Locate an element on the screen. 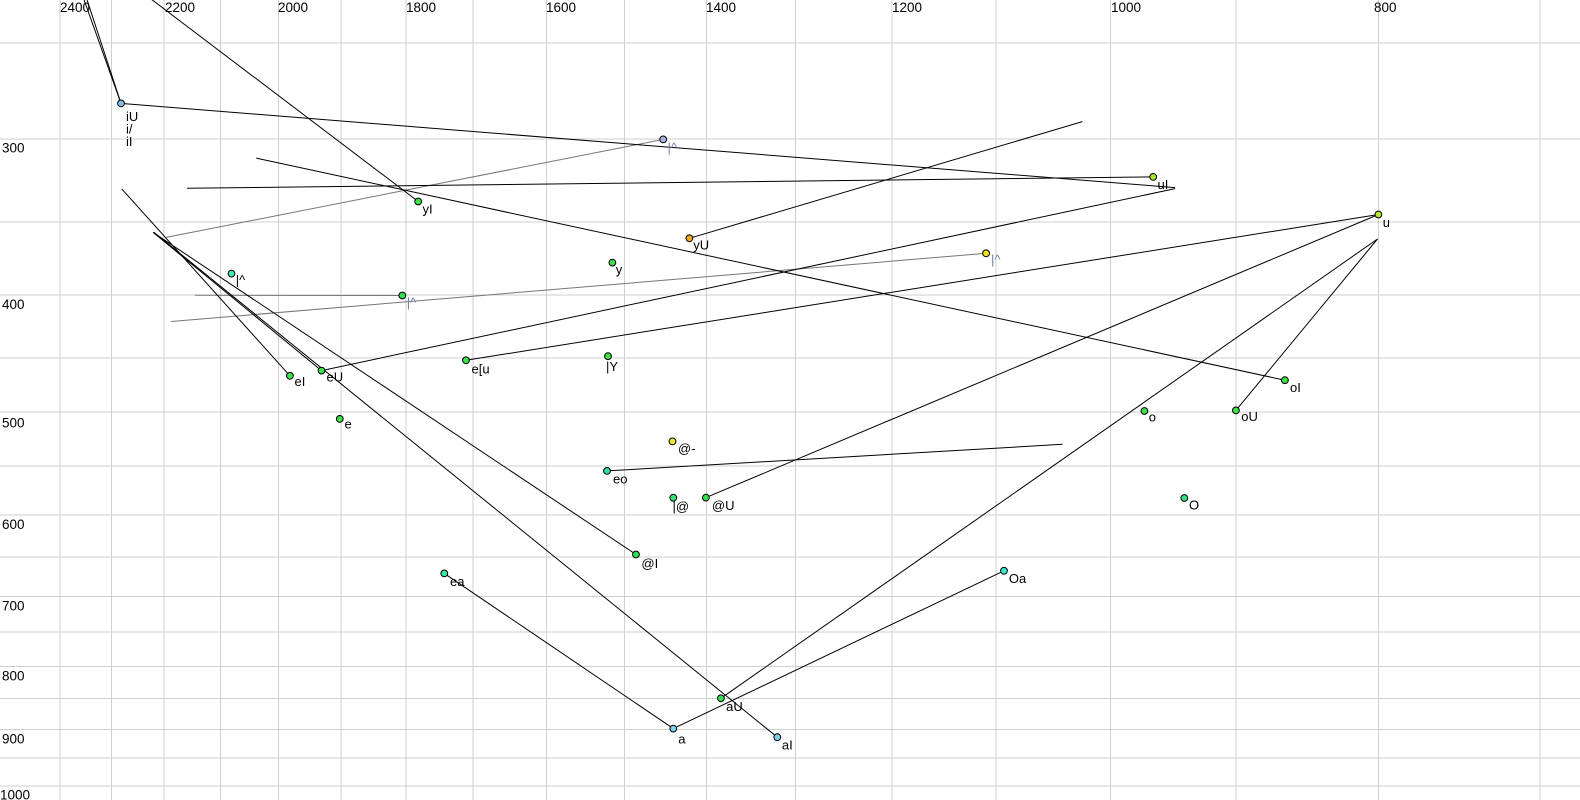  svg-text: 400 is located at coordinates (13, 304).